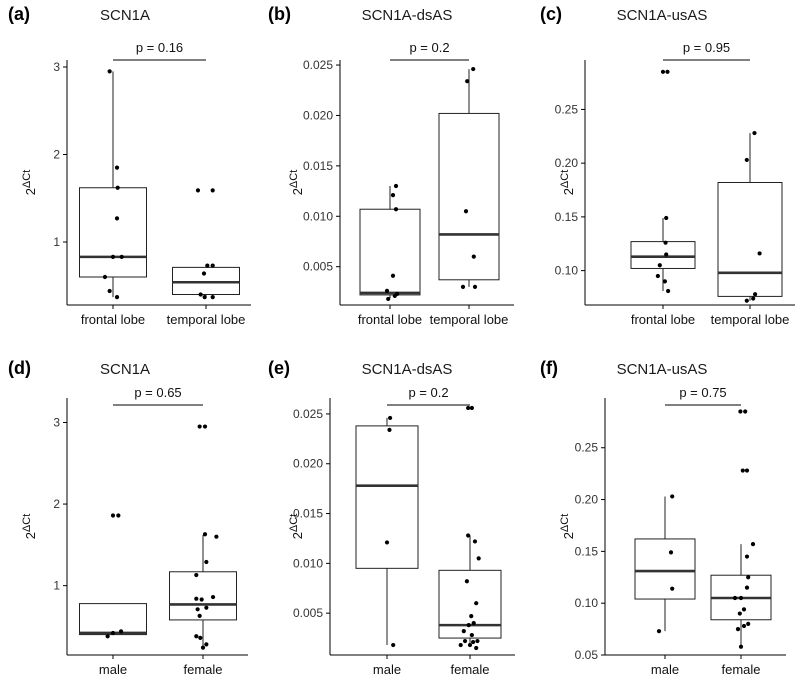  What do you see at coordinates (308, 514) in the screenshot?
I see `y-tick-label: 0.015` at bounding box center [308, 514].